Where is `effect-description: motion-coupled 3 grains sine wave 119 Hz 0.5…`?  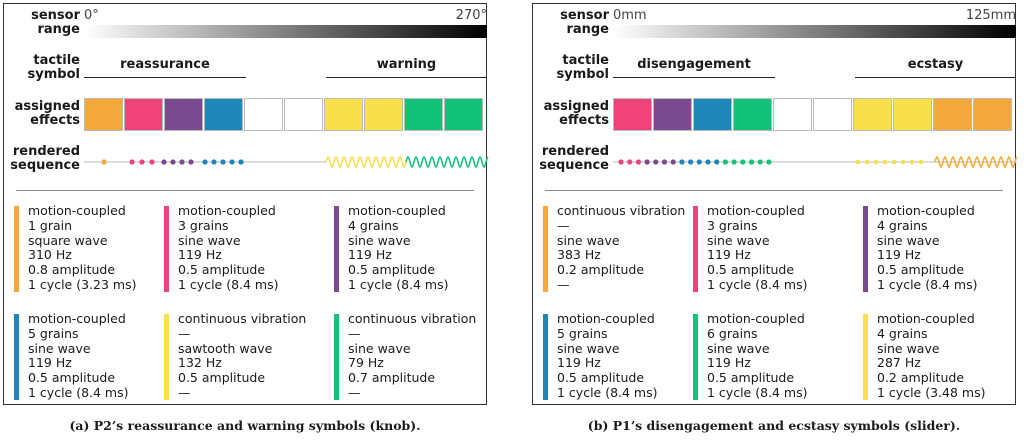 effect-description: motion-coupled 3 grains sine wave 119 Hz 0.5… is located at coordinates (228, 248).